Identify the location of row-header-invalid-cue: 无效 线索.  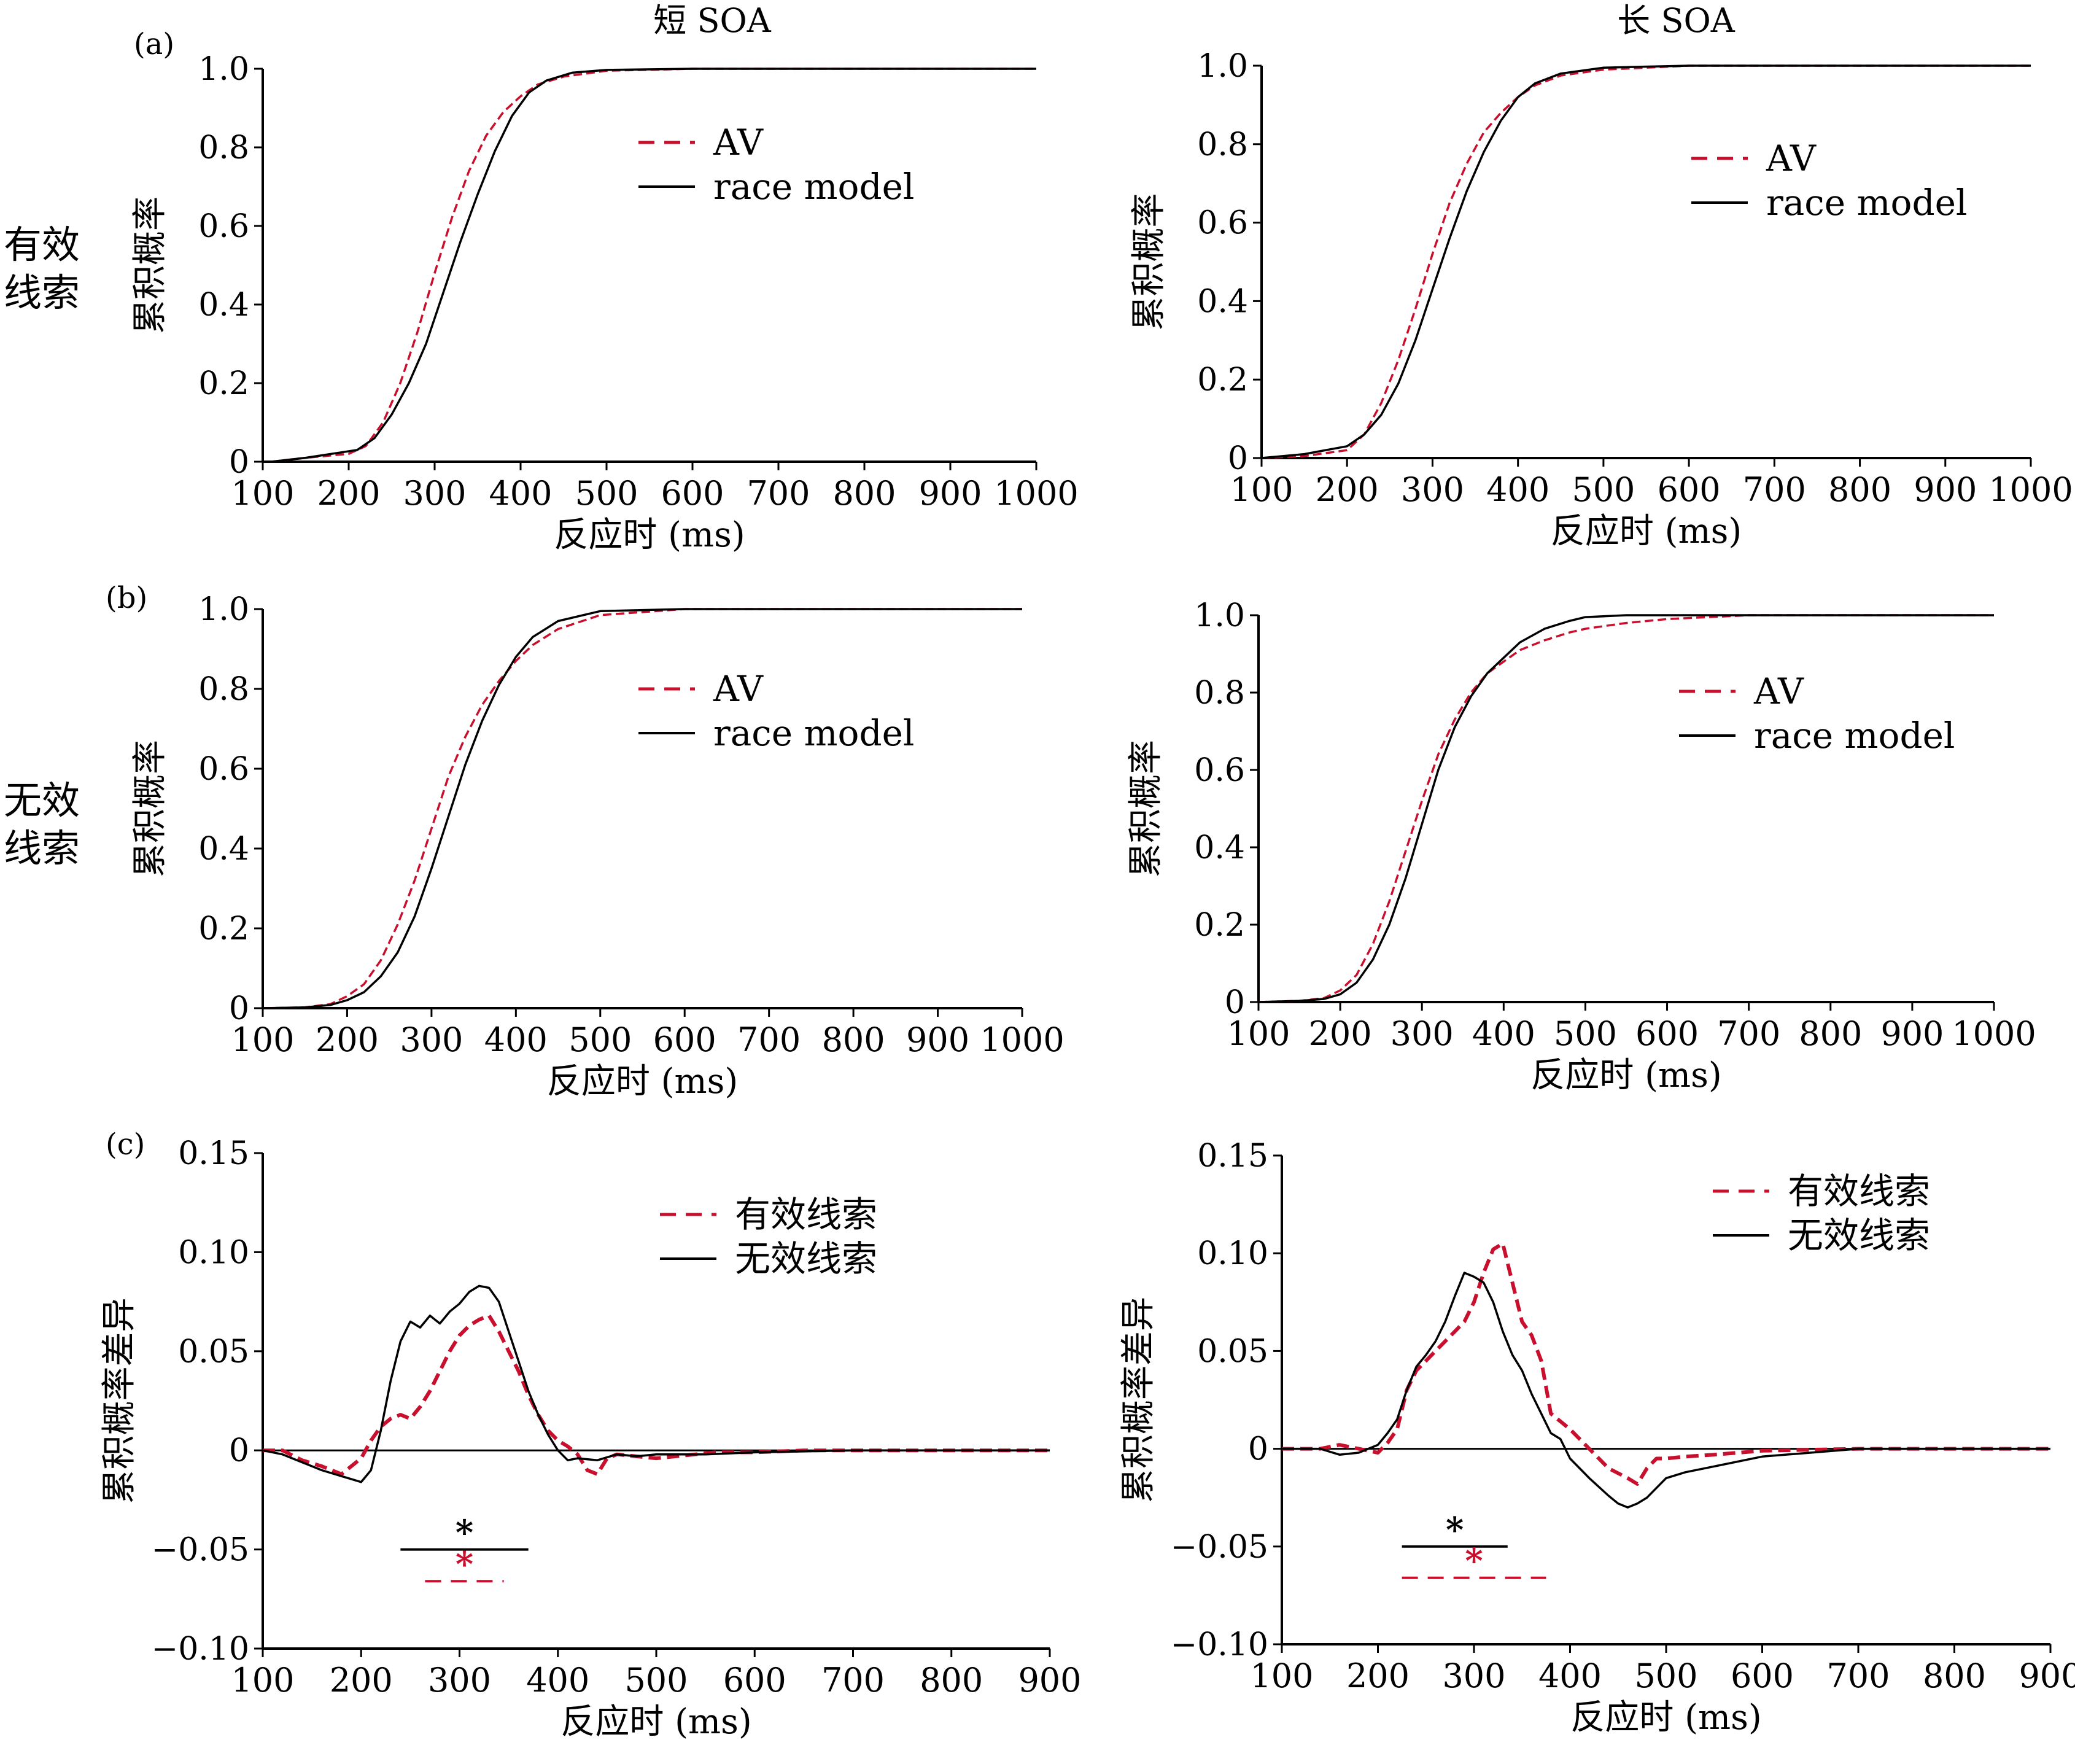
(42, 824).